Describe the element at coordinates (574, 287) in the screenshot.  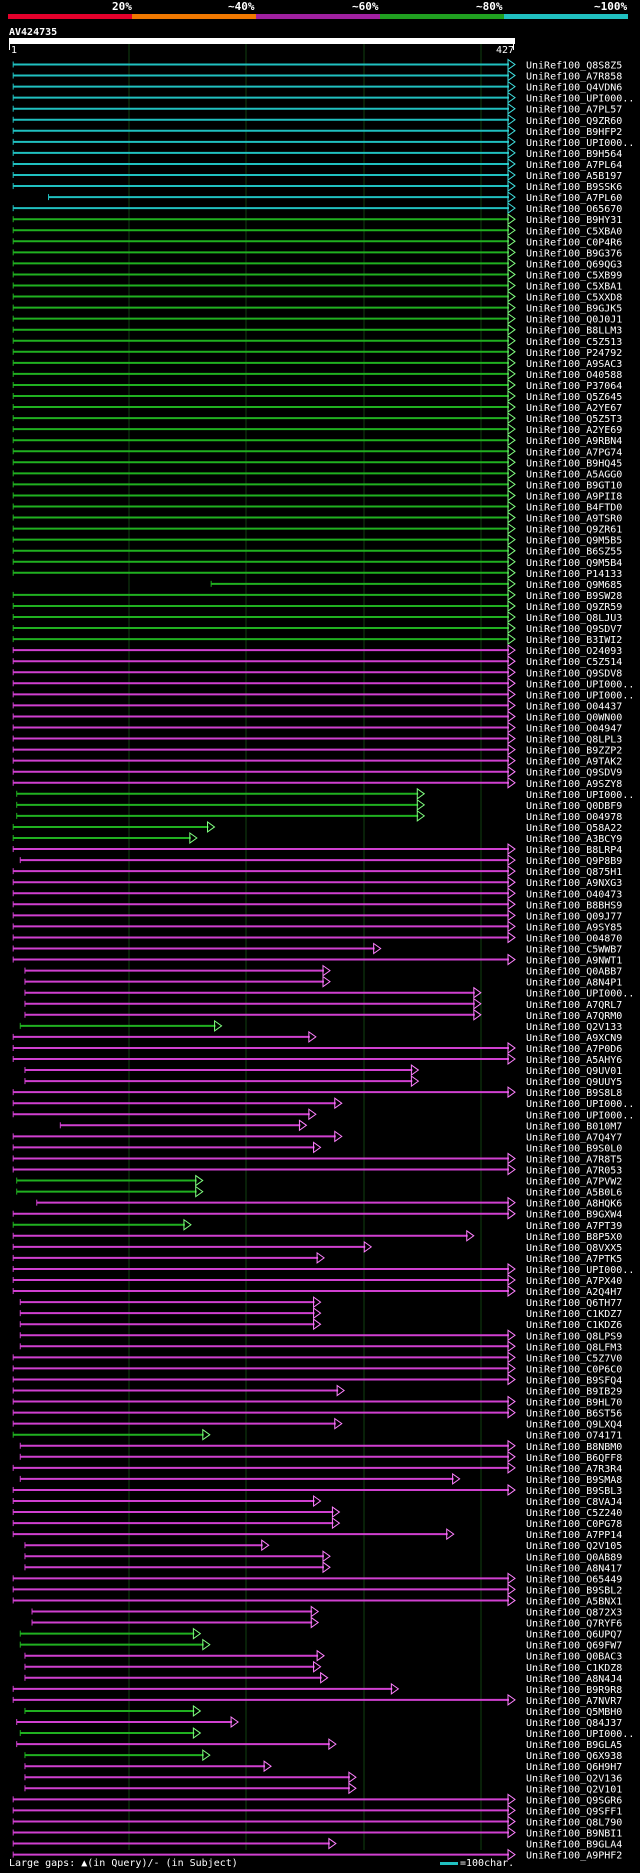
I see `hit-label: UniRef100_C5XBA1` at that location.